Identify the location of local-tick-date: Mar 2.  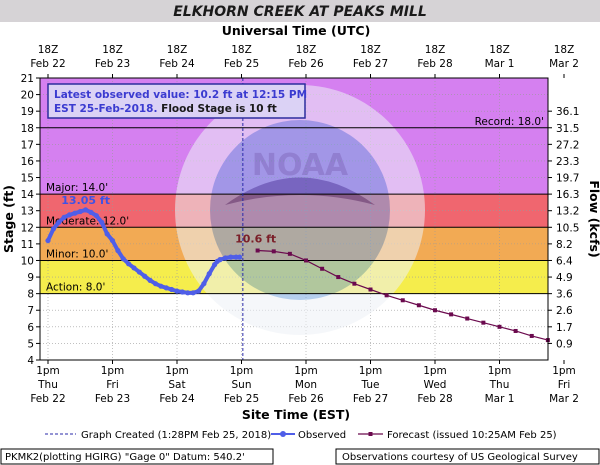
(564, 399).